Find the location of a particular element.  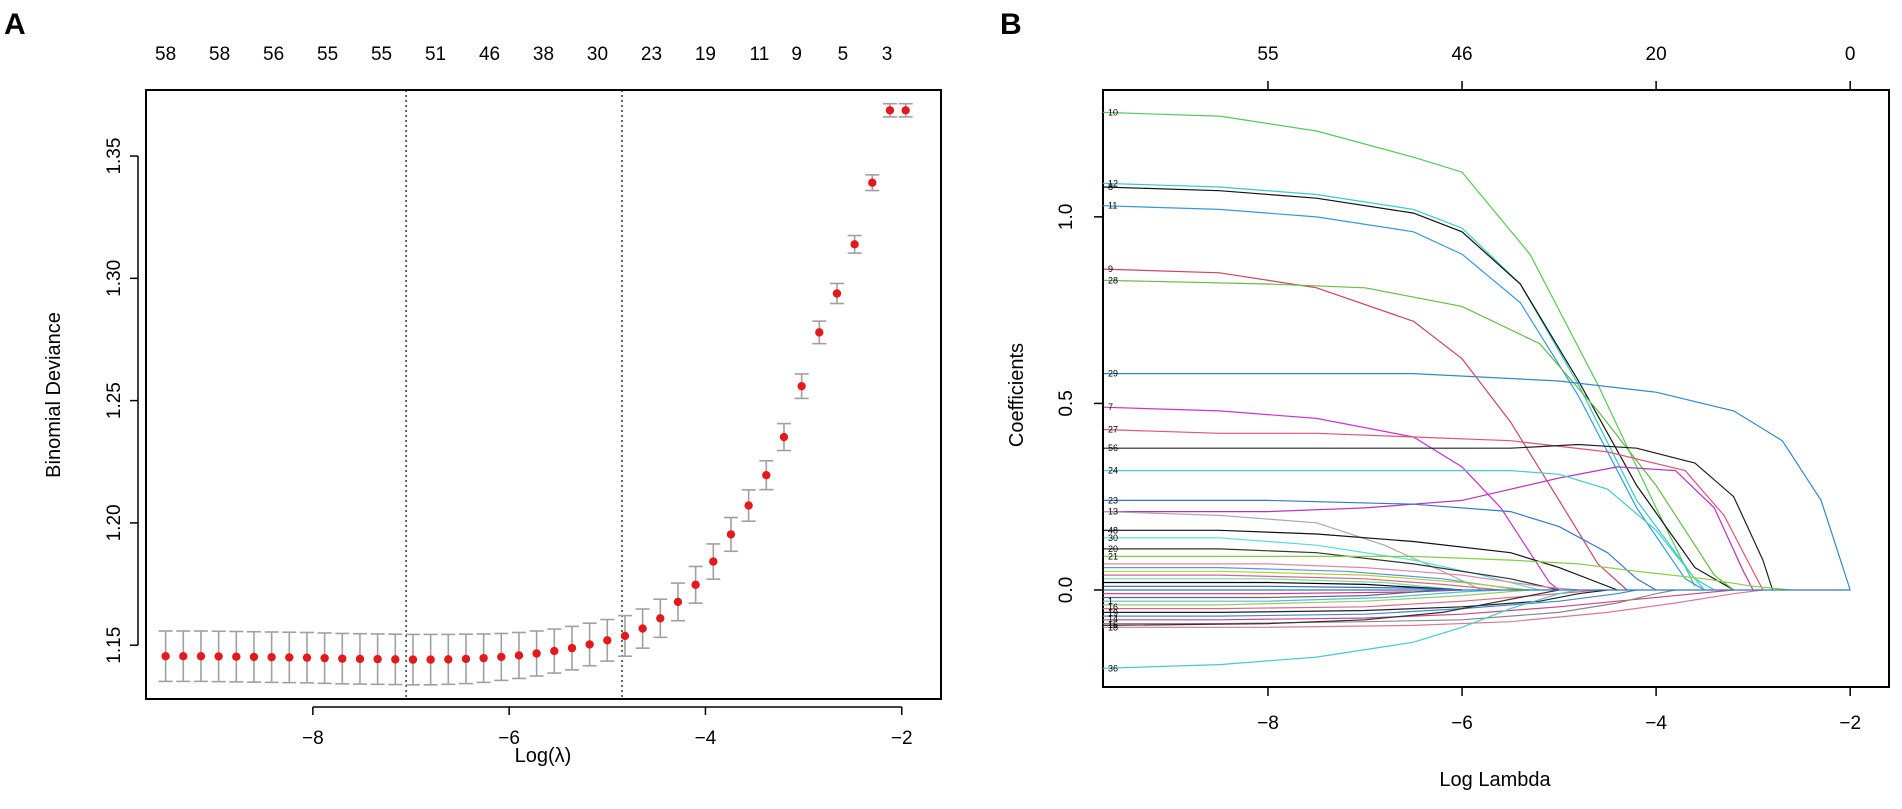

panel-b-variable-label: 27 is located at coordinates (1113, 430).